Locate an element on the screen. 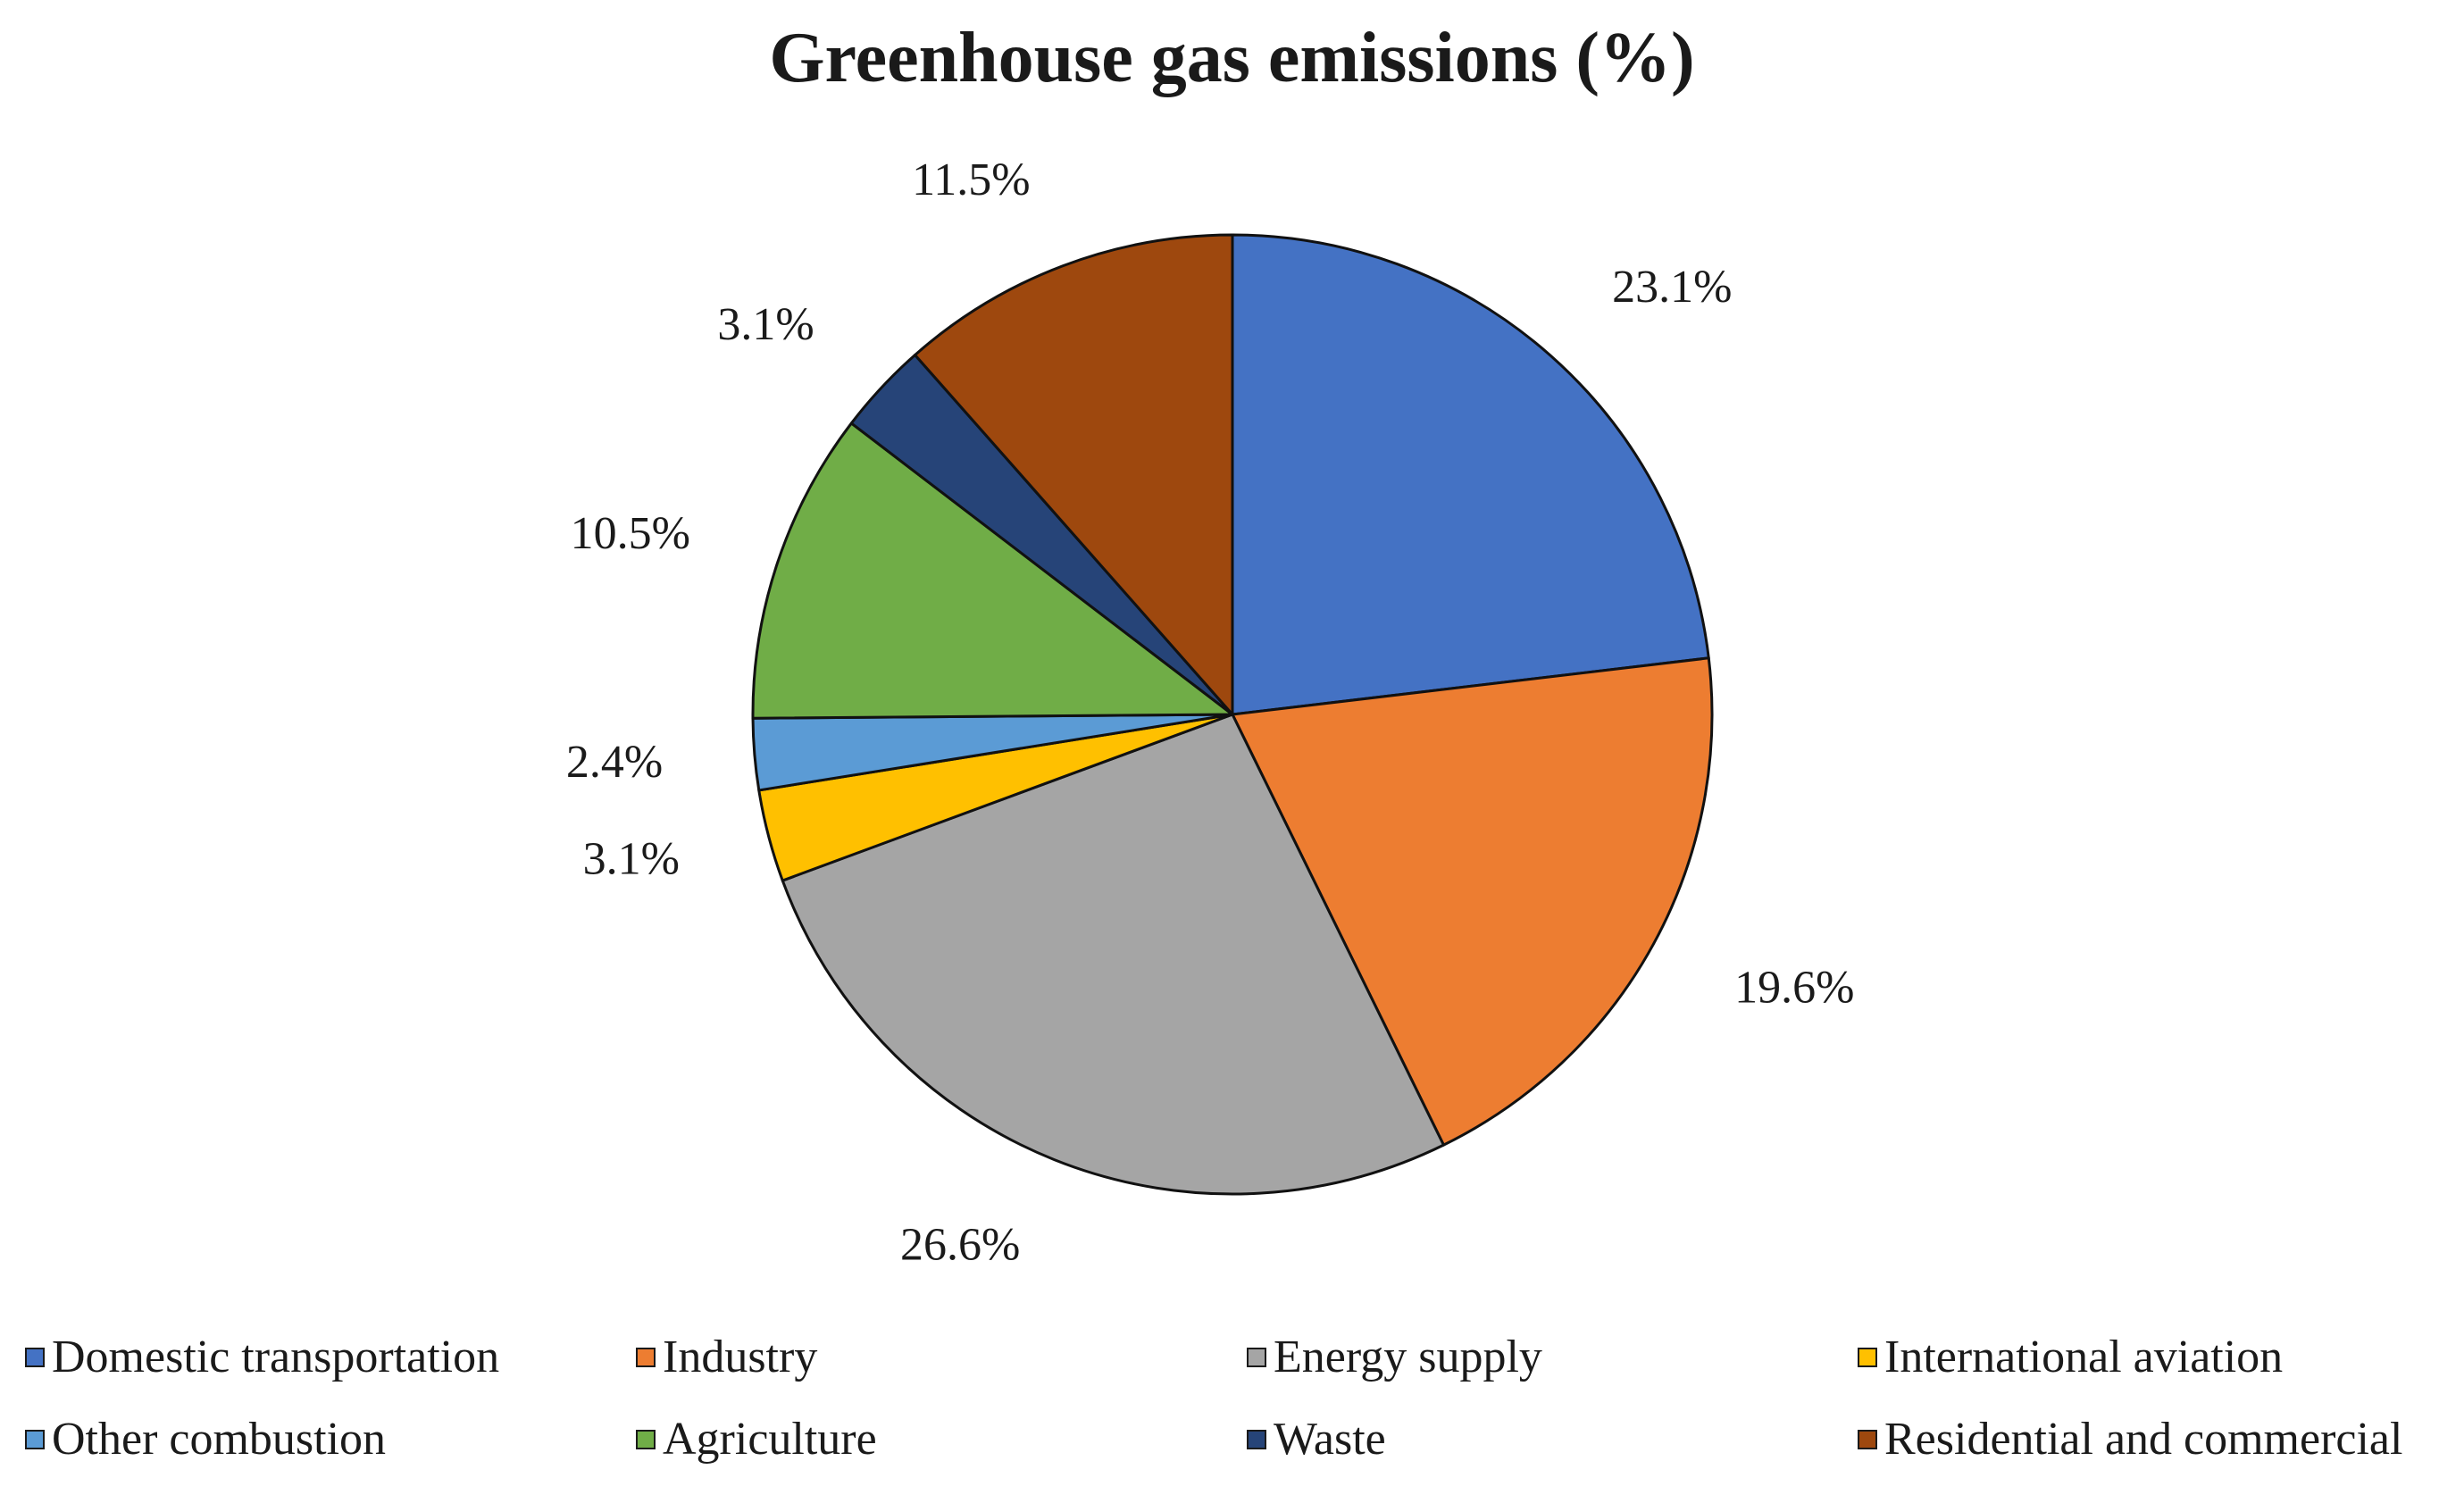  legend-label: Waste is located at coordinates (1330, 1439).